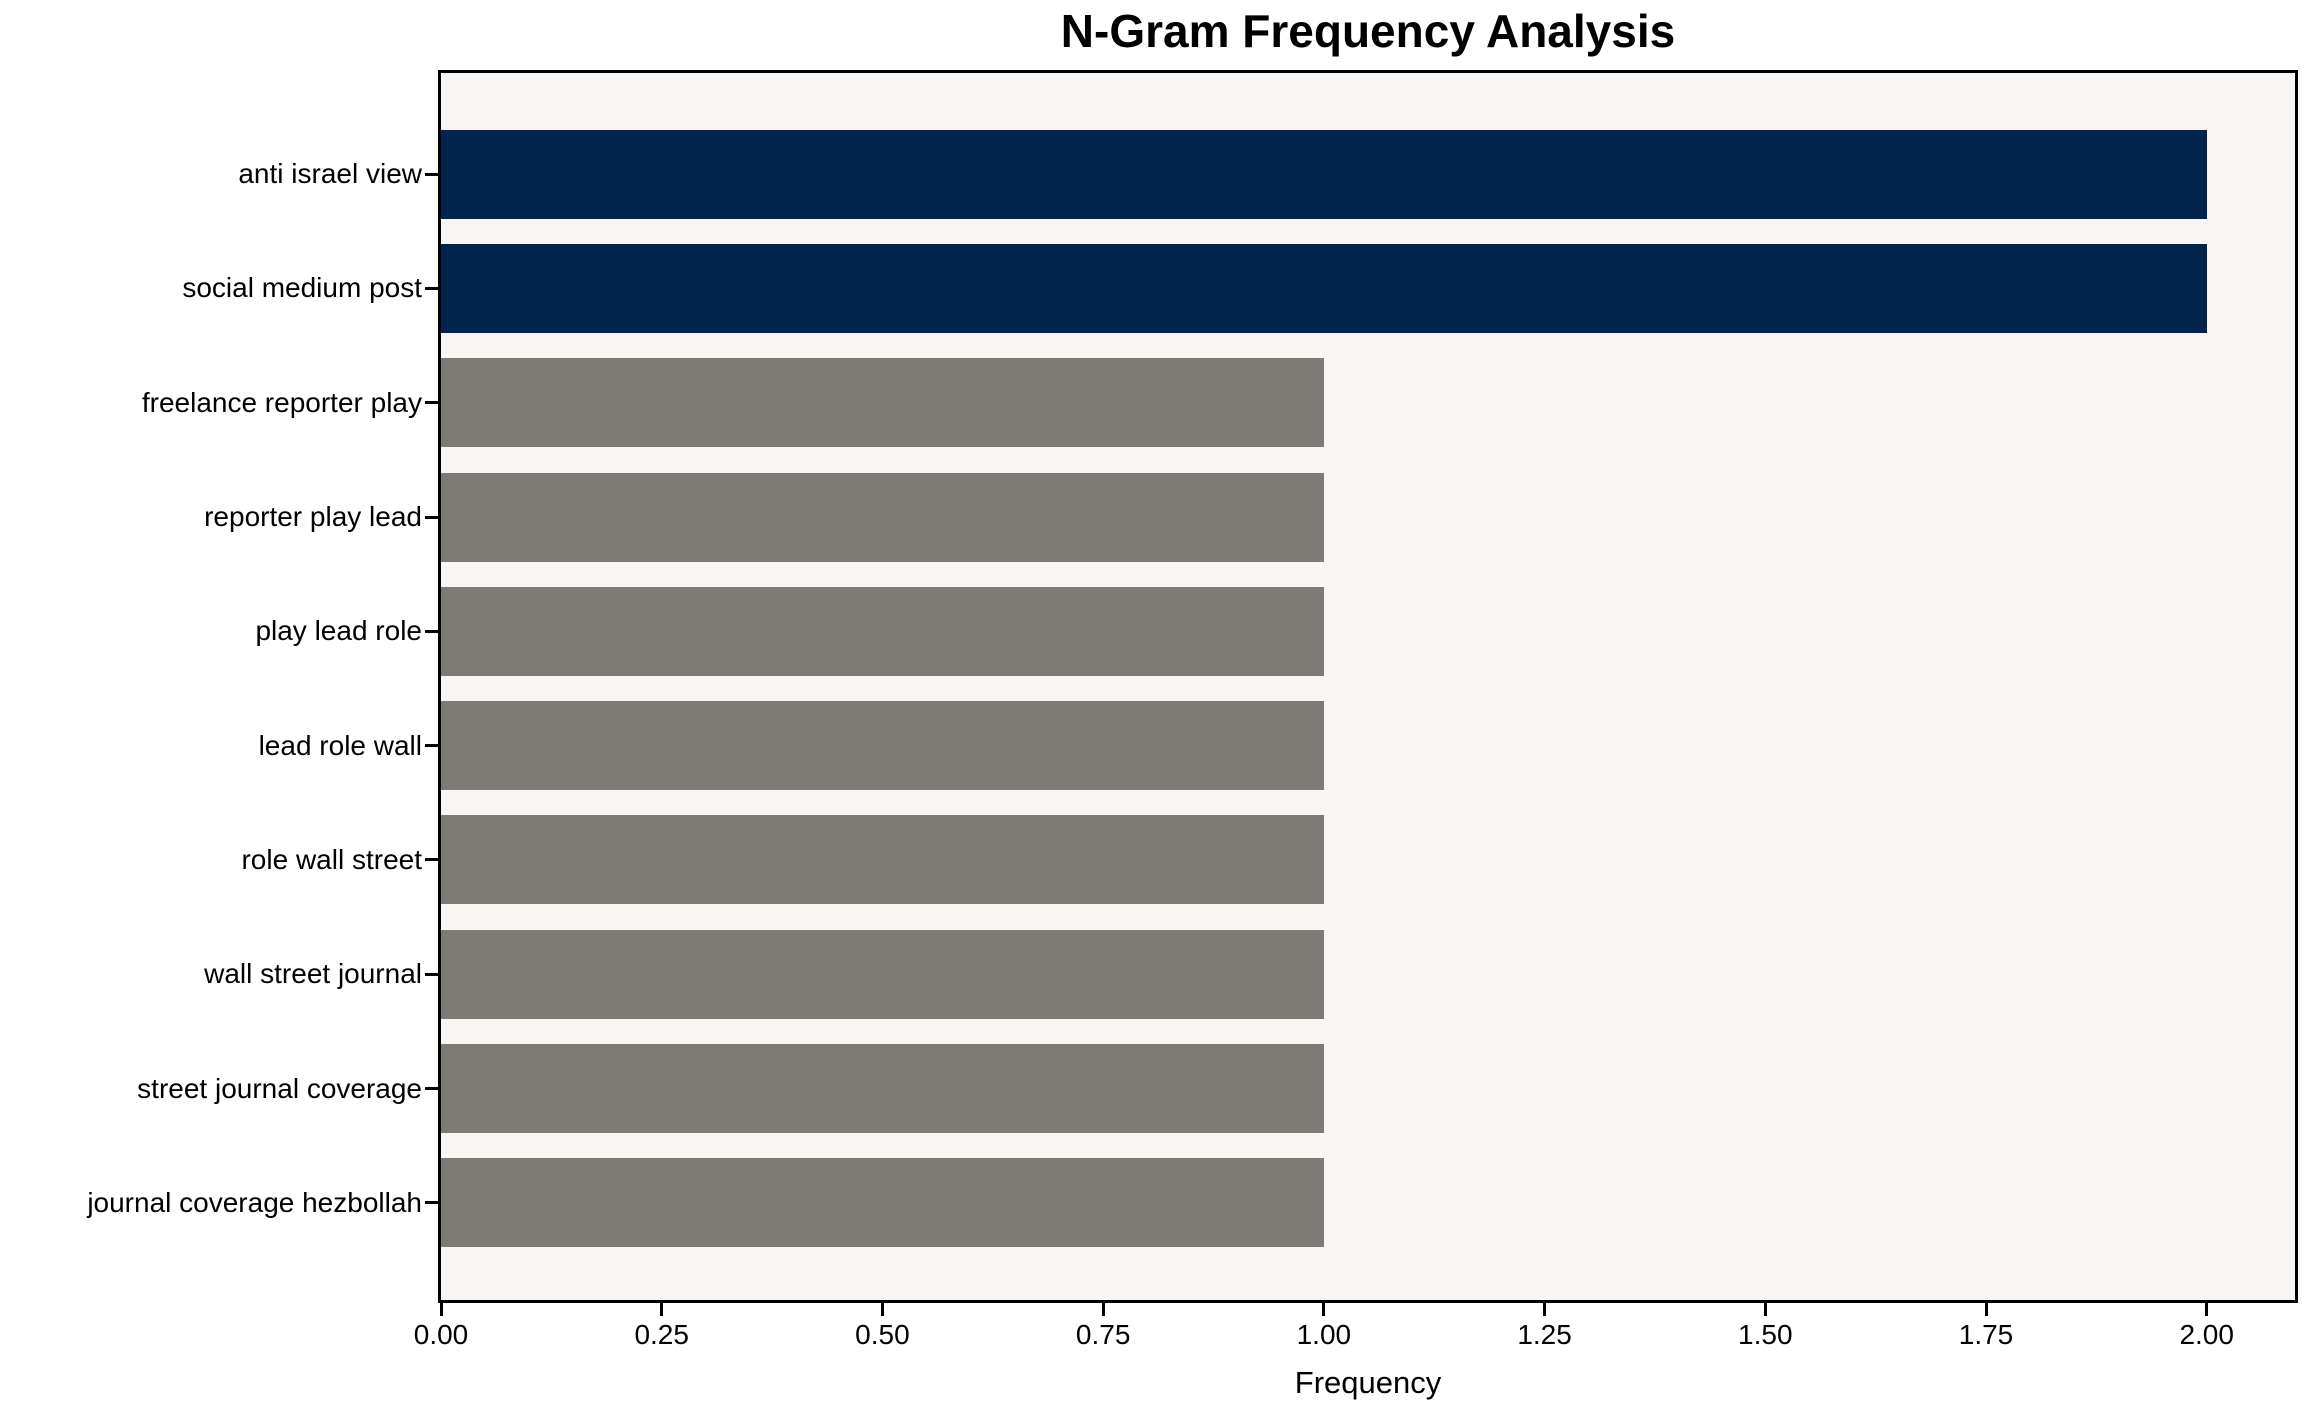 The image size is (2318, 1414). What do you see at coordinates (1544, 1334) in the screenshot?
I see `x-tick-label: 1.25` at bounding box center [1544, 1334].